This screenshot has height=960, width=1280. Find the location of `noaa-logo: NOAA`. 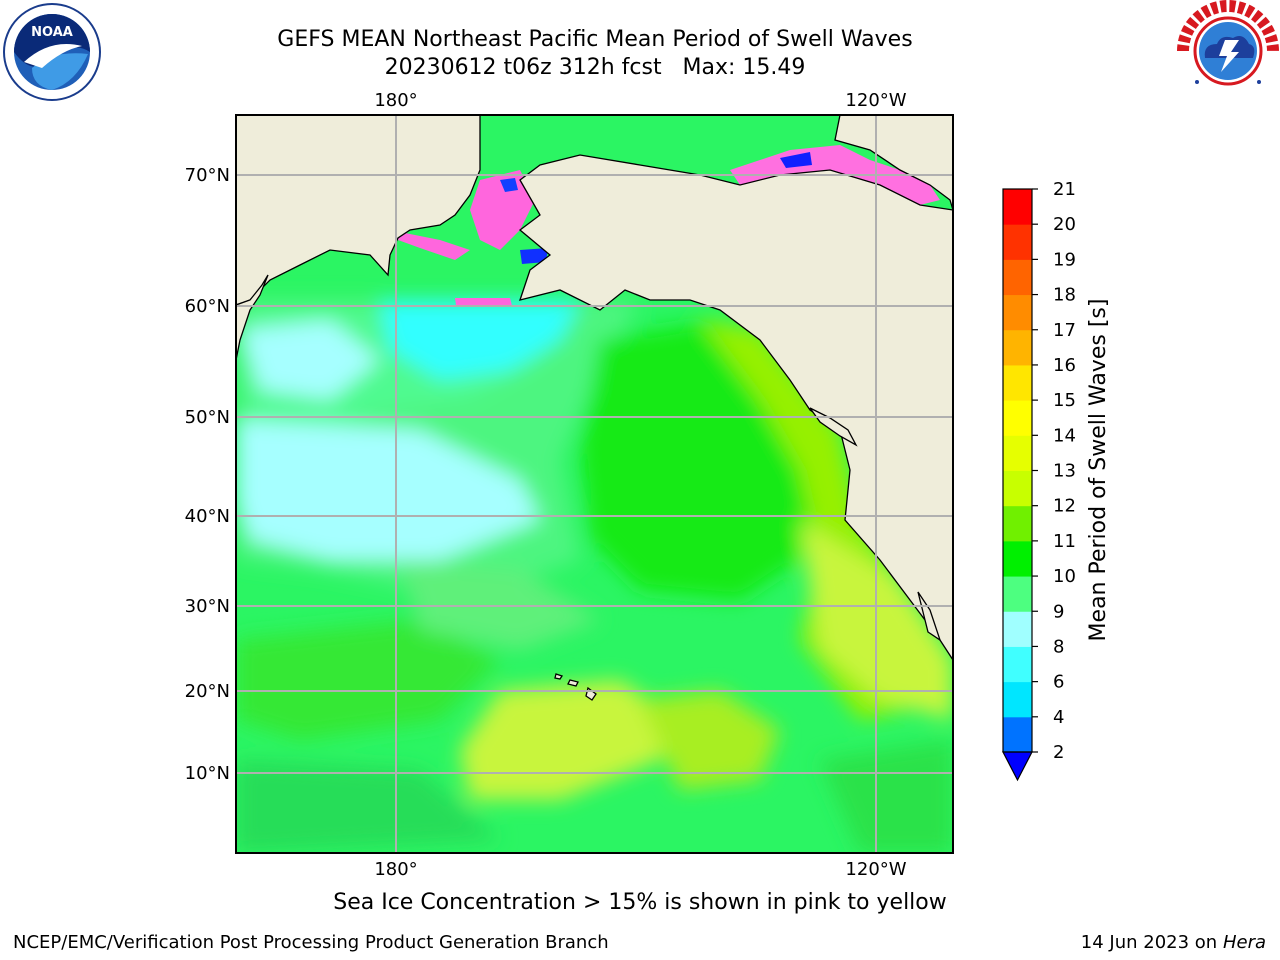

noaa-logo: NOAA is located at coordinates (52, 52).